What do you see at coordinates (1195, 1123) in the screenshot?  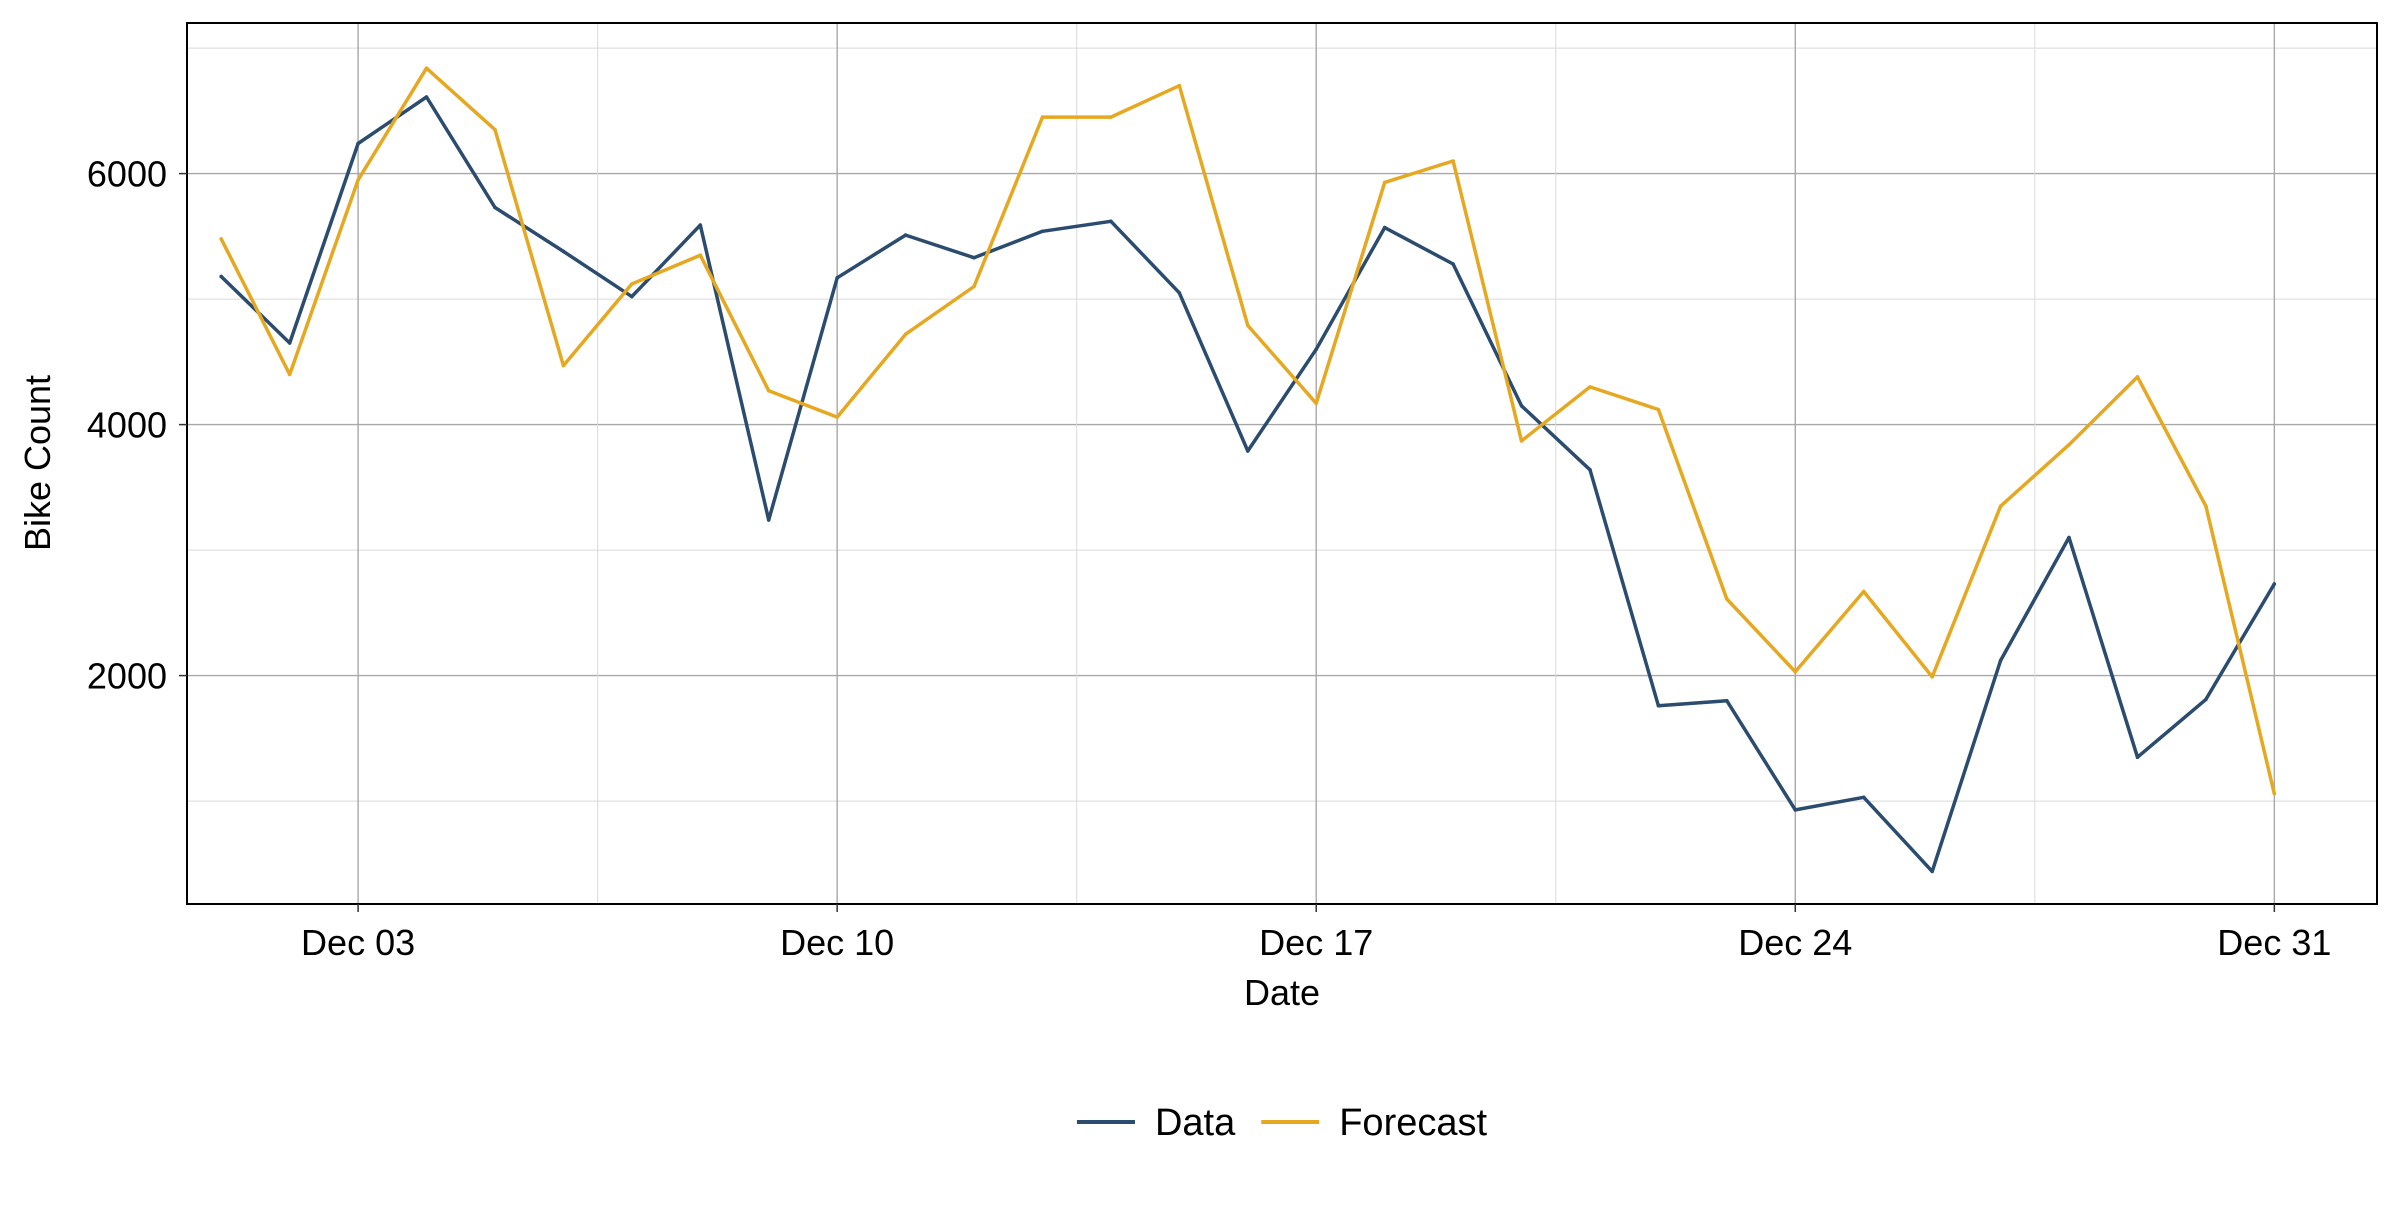 I see `legend-label: Data` at bounding box center [1195, 1123].